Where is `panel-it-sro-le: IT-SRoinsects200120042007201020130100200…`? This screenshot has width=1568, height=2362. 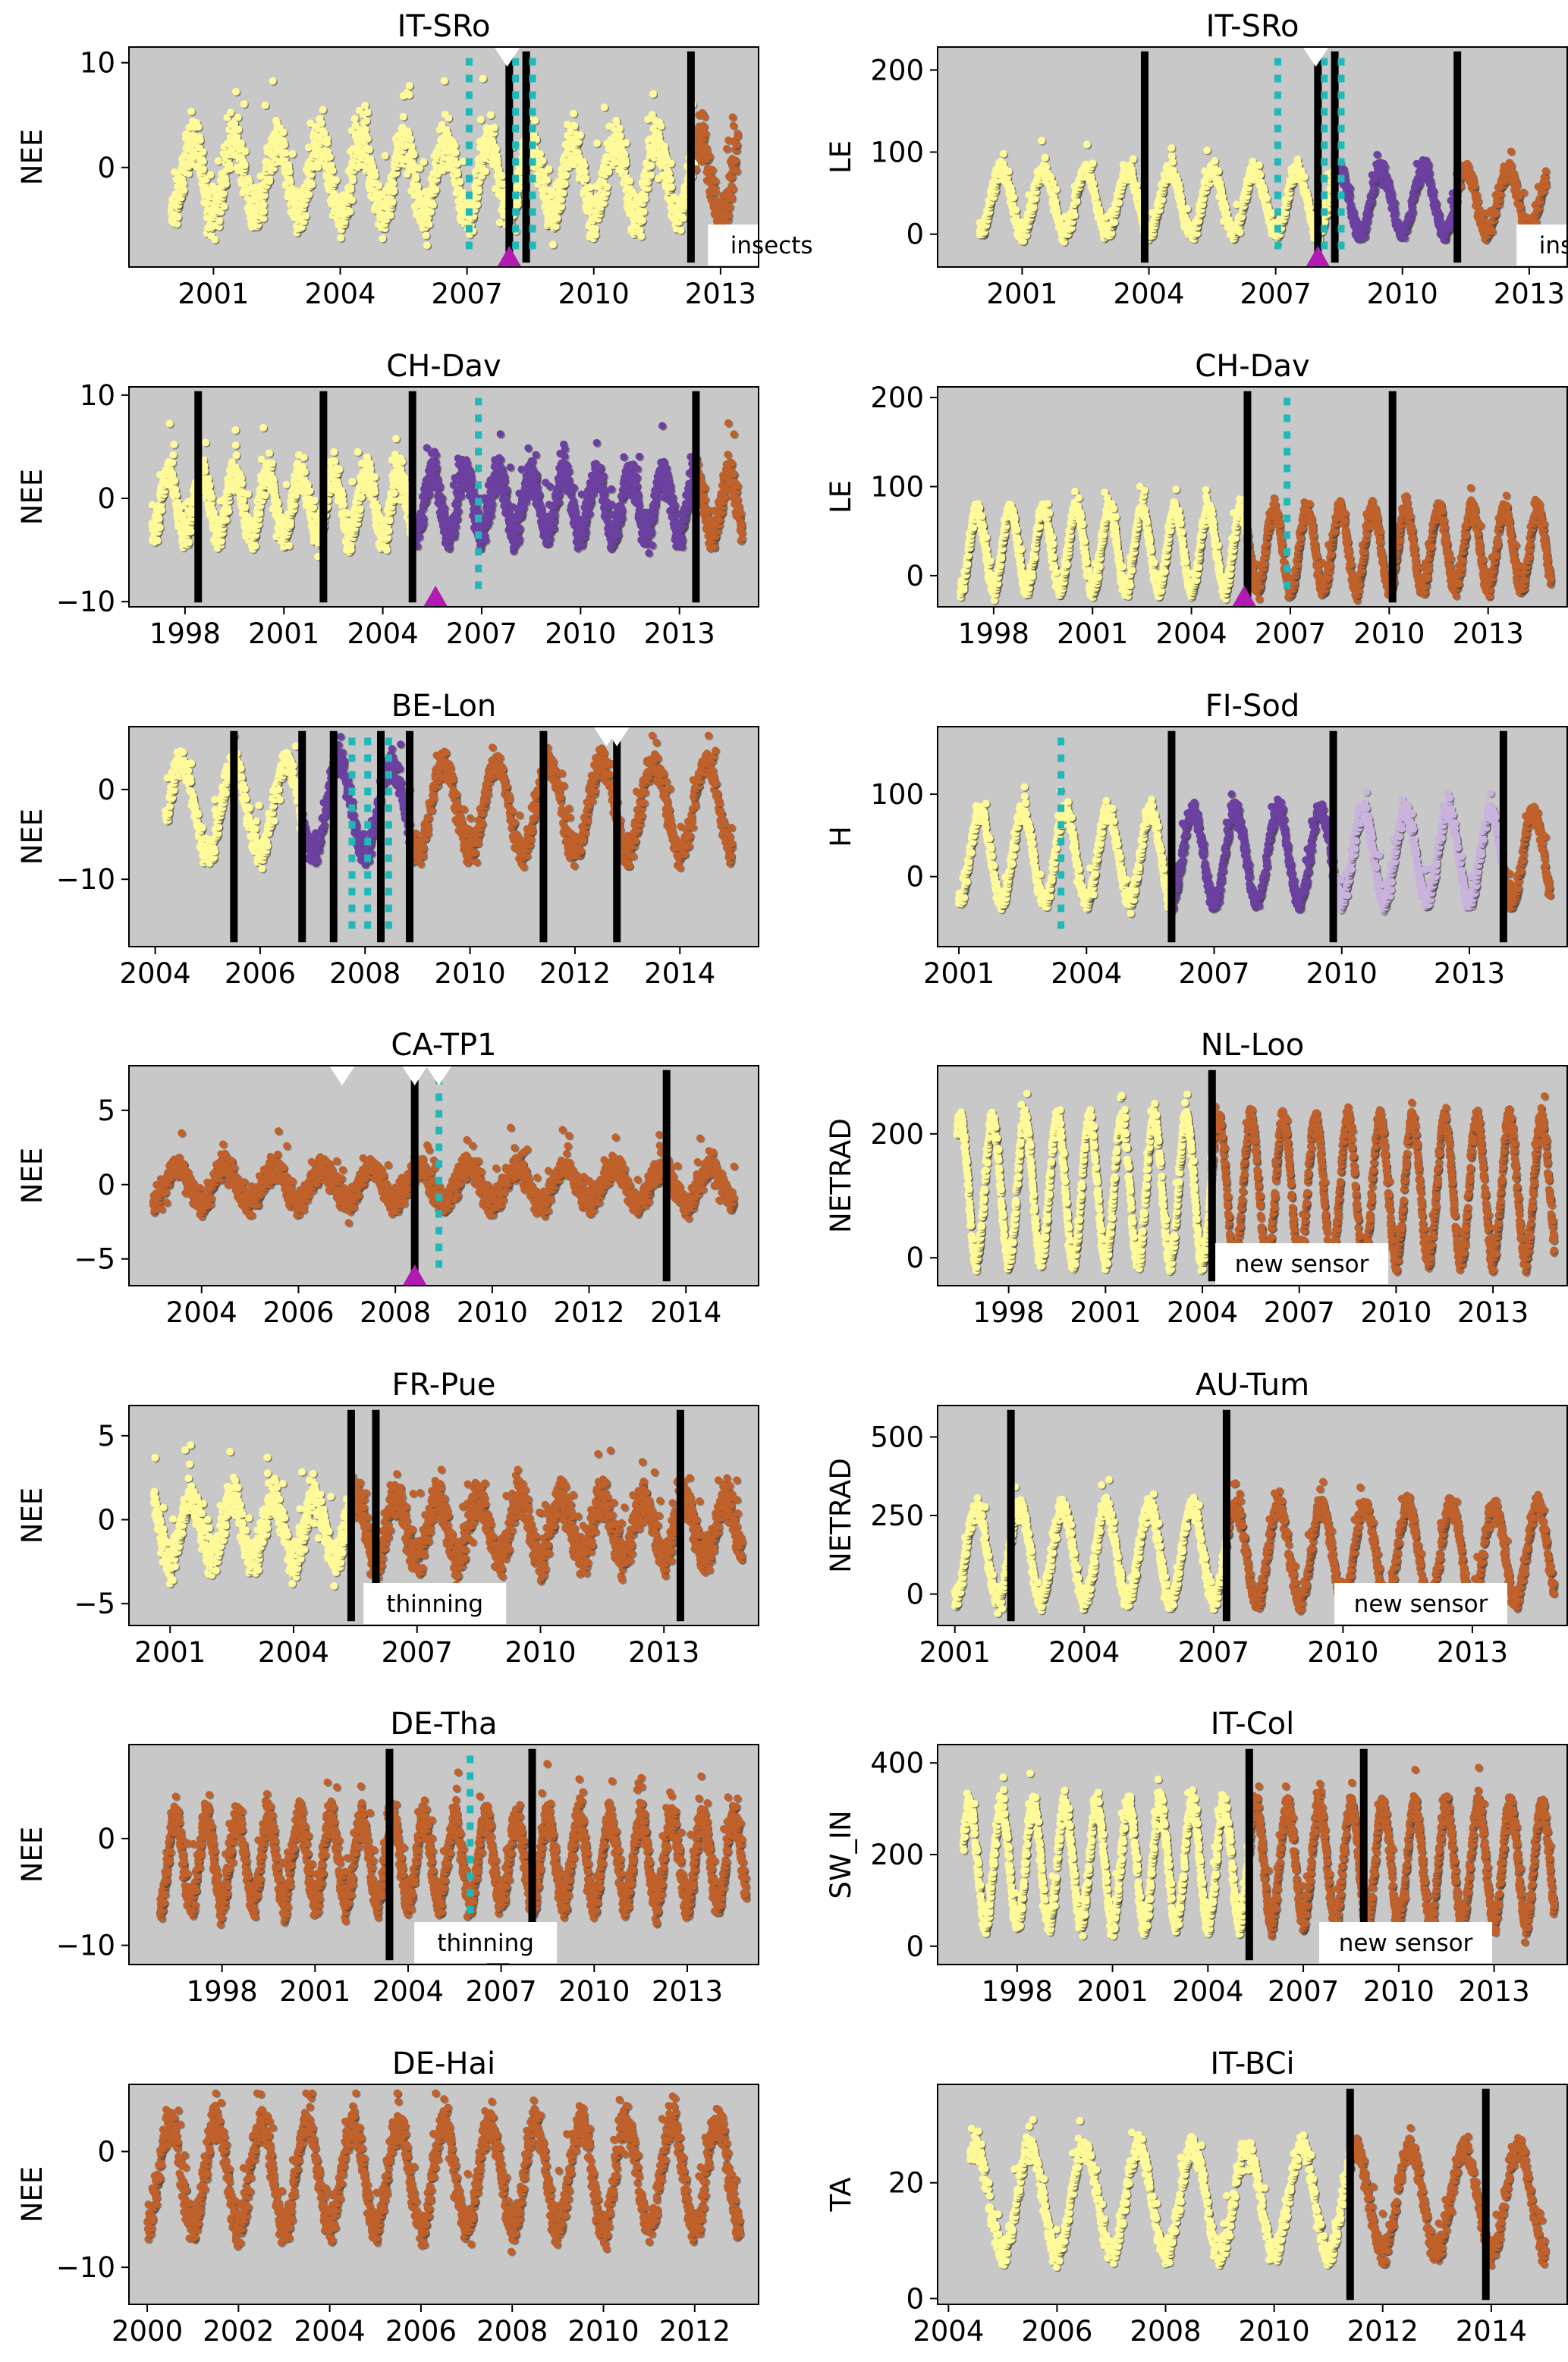 panel-it-sro-le: IT-SRoinsects200120042007201020130100200… is located at coordinates (1196, 159).